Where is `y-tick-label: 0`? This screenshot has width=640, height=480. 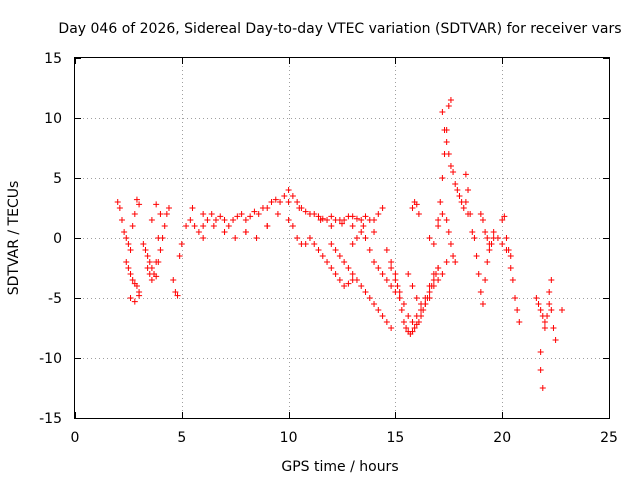 y-tick-label: 0 is located at coordinates (57, 239).